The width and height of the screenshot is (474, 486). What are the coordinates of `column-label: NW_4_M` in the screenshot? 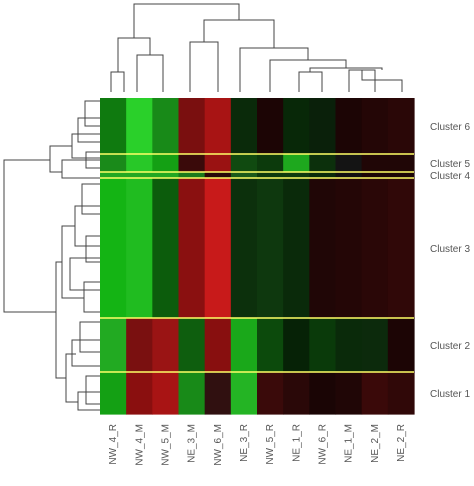 It's located at (139, 445).